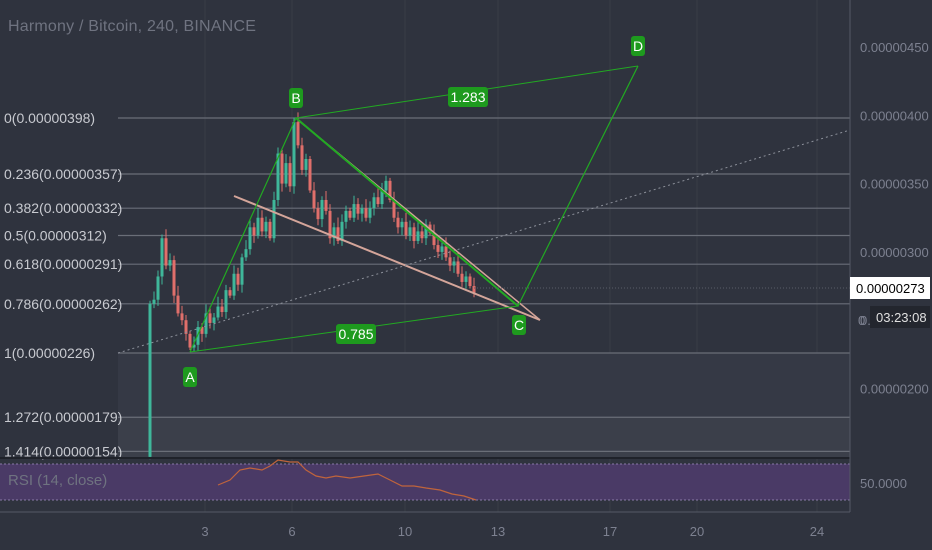 This screenshot has height=550, width=932. Describe the element at coordinates (891, 275) in the screenshot. I see `price-axis-bg` at that location.